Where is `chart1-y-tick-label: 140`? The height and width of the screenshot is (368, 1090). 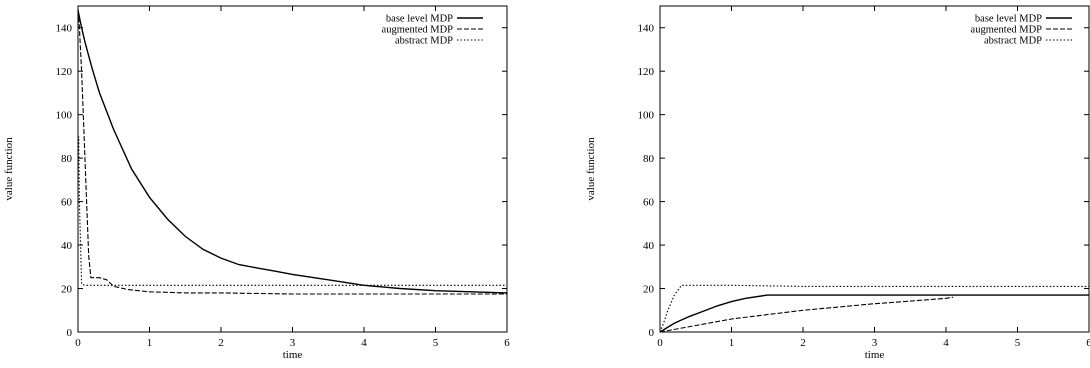
chart1-y-tick-label: 140 is located at coordinates (646, 29).